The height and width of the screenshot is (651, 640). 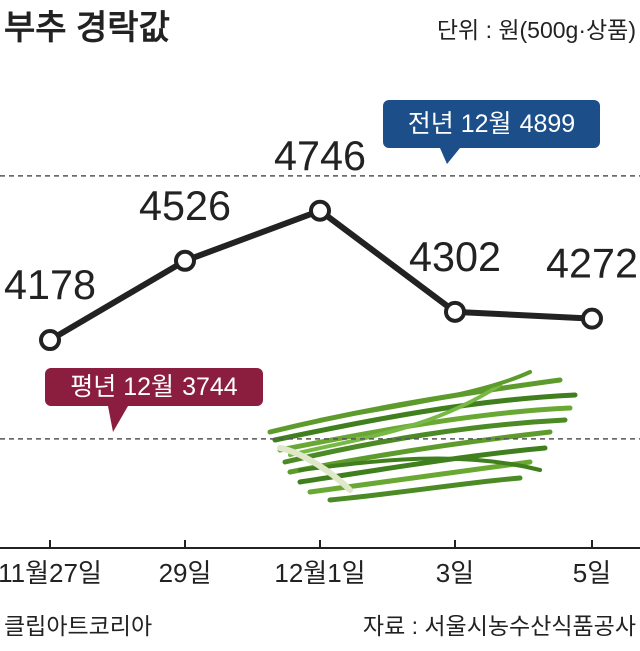 I want to click on x-tick-label: 12월1일, so click(x=319, y=573).